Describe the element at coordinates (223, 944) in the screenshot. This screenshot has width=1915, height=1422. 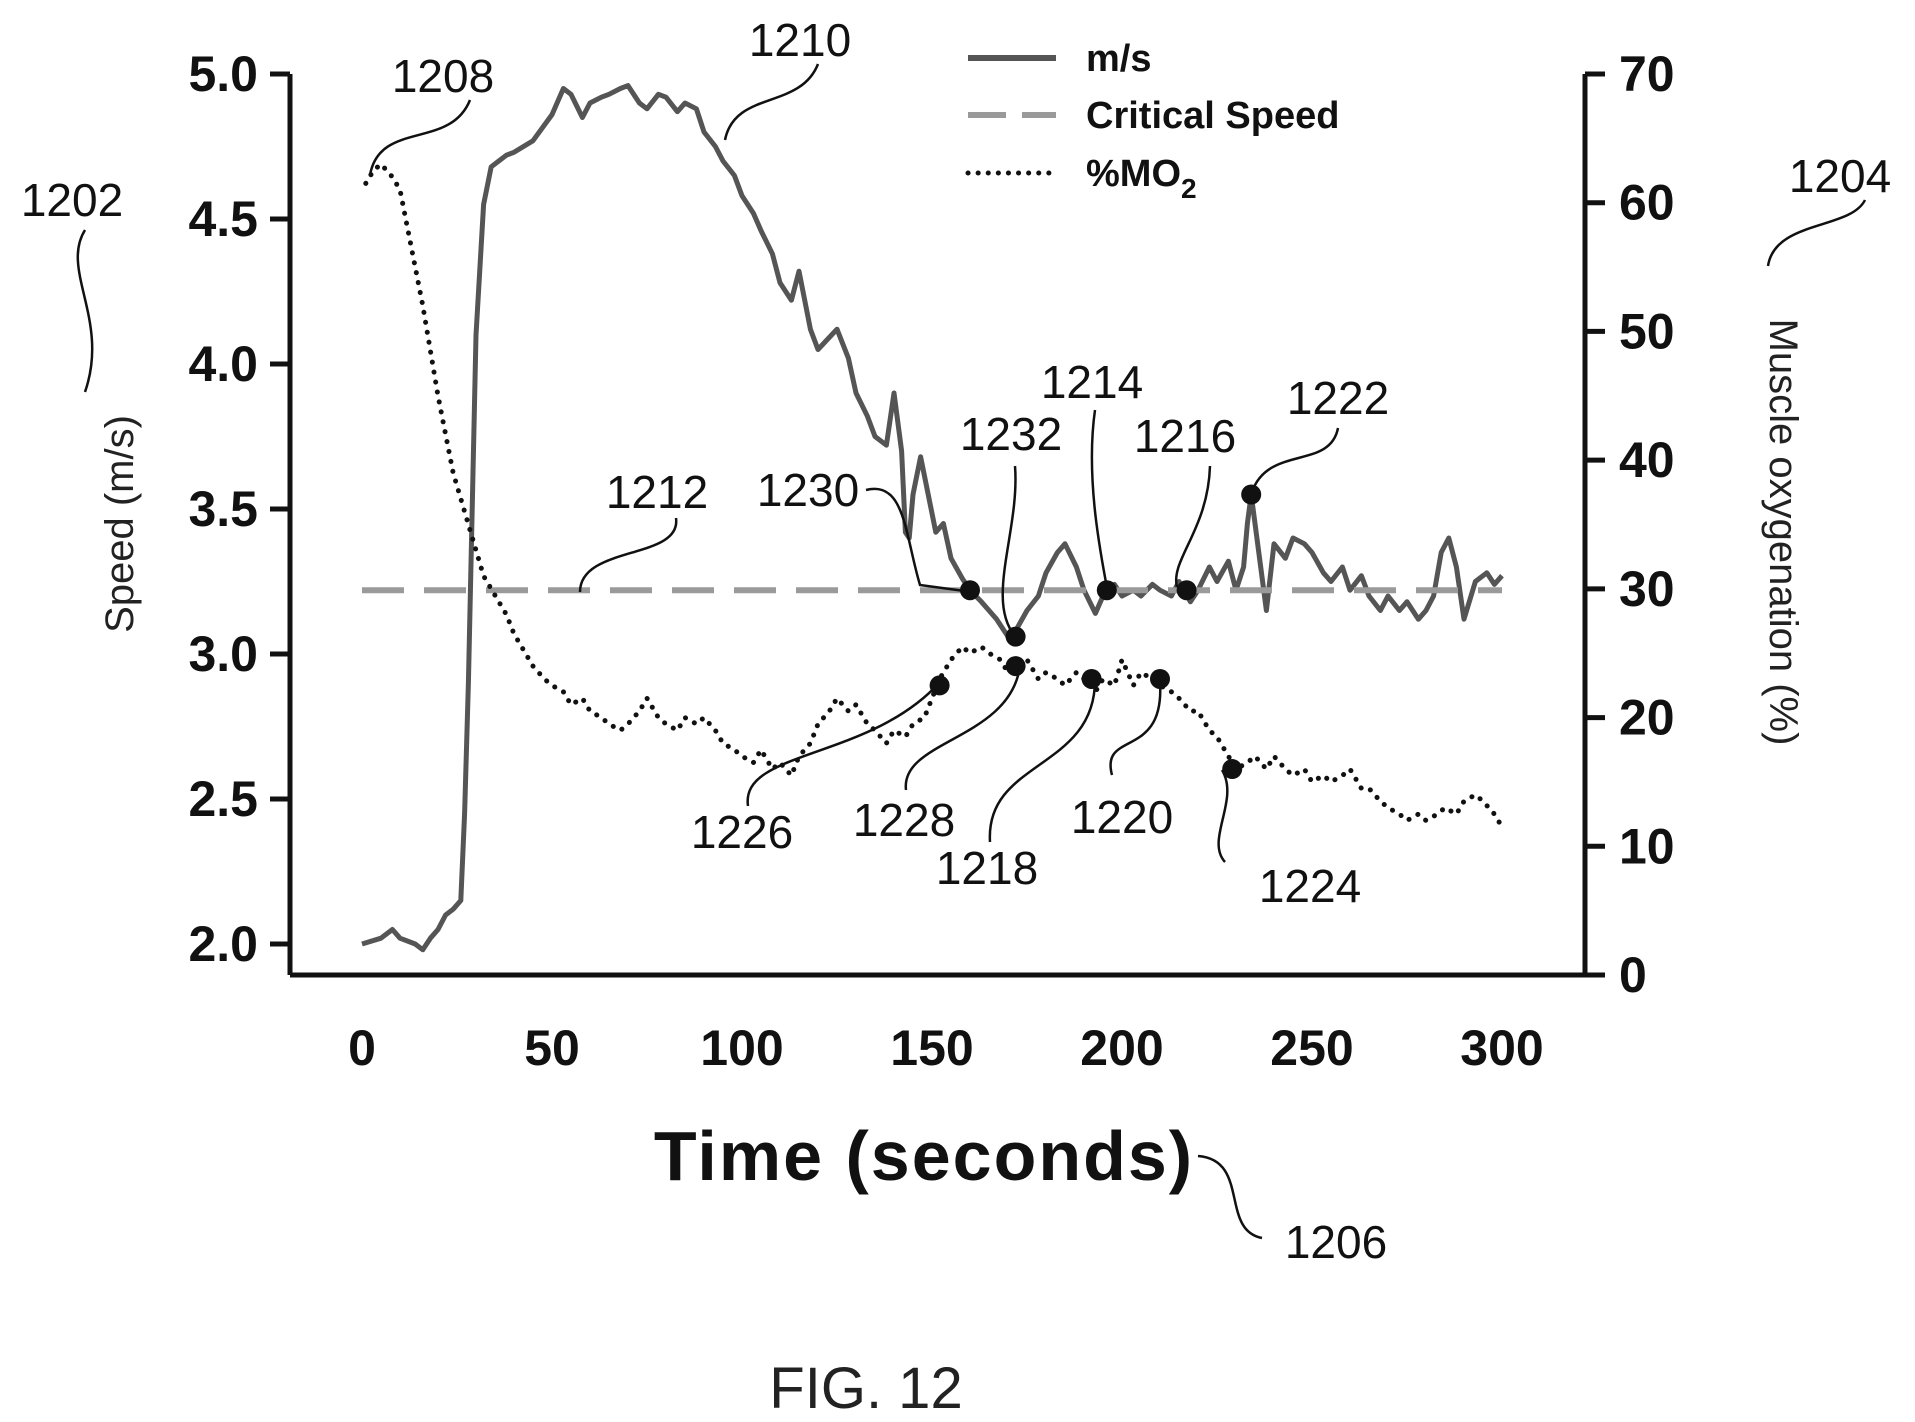
I see `y-left-tick-label: 2.0` at that location.